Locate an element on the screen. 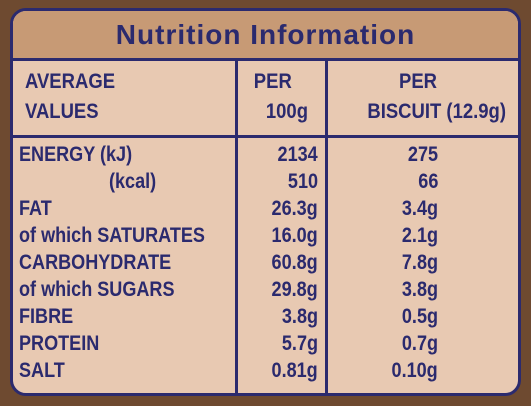 This screenshot has height=406, width=531. row-per-100g: 16.0g is located at coordinates (294, 235).